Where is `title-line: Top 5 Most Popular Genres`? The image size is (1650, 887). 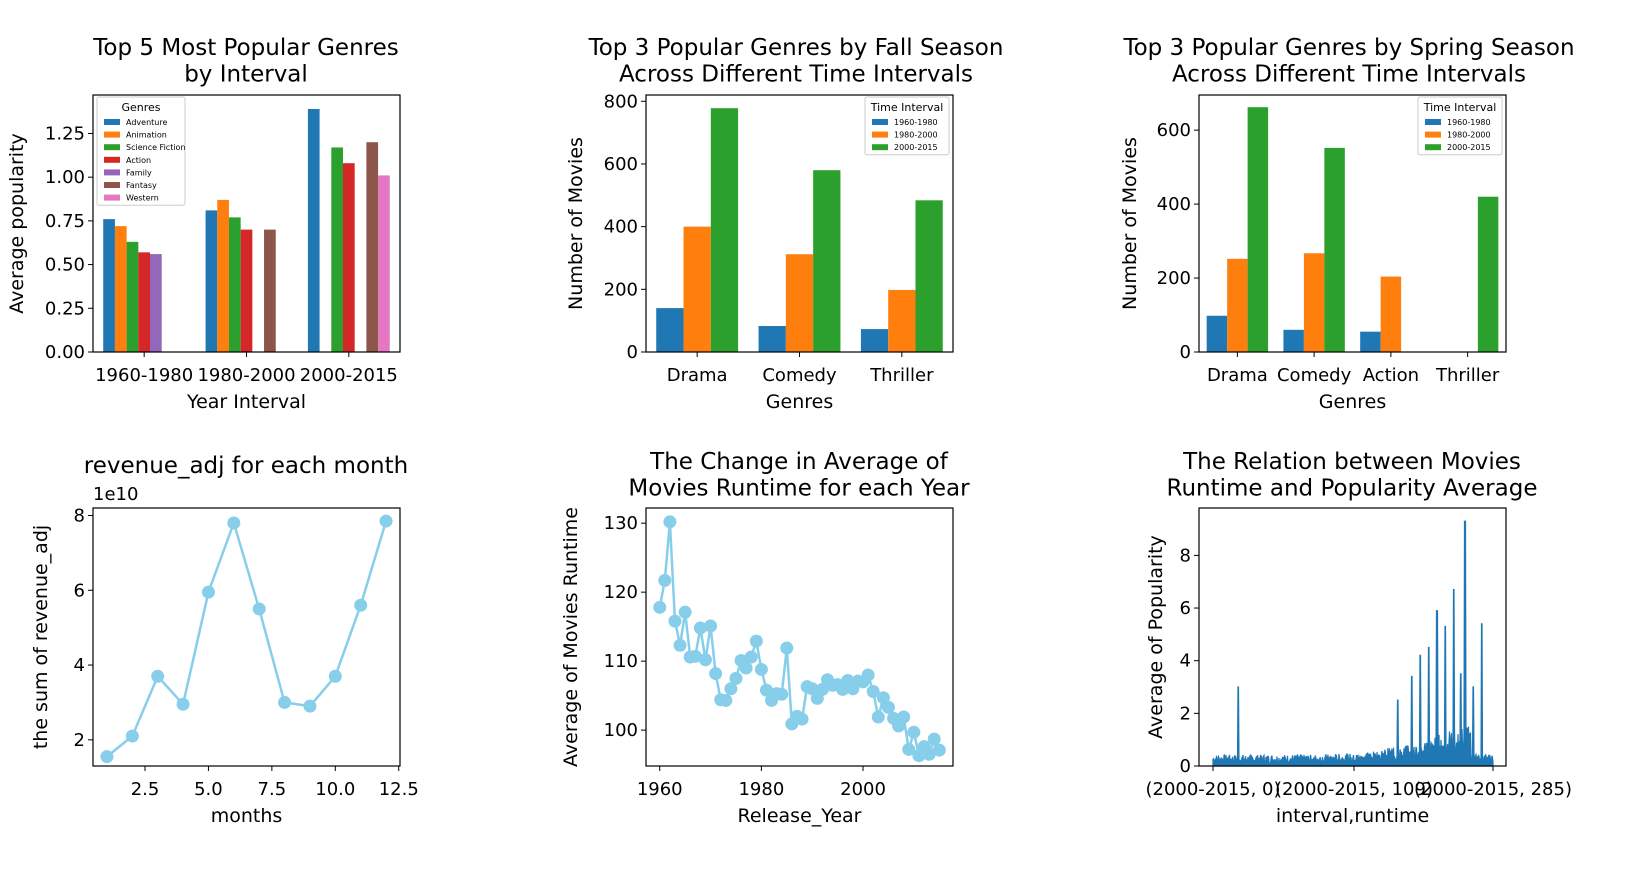
title-line: Top 5 Most Popular Genres is located at coordinates (245, 48).